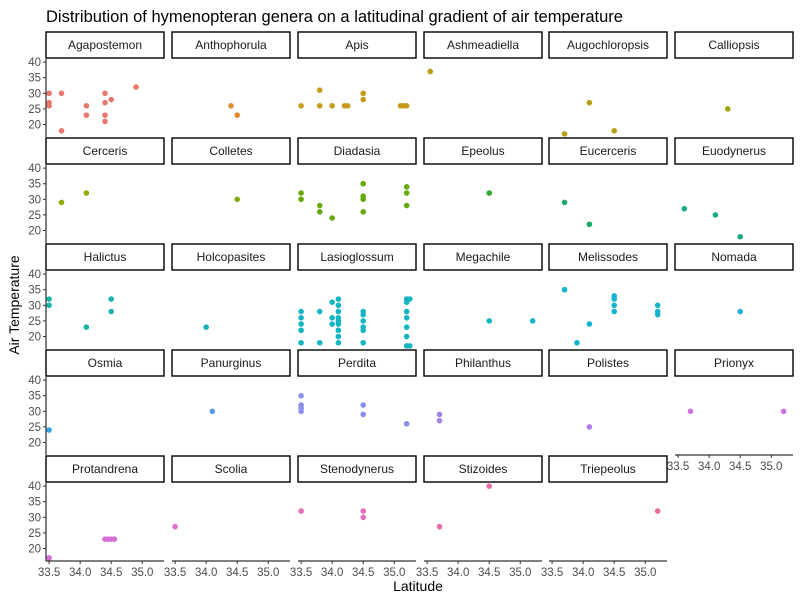  Describe the element at coordinates (231, 257) in the screenshot. I see `facet-strip-label: Holcopasites` at that location.